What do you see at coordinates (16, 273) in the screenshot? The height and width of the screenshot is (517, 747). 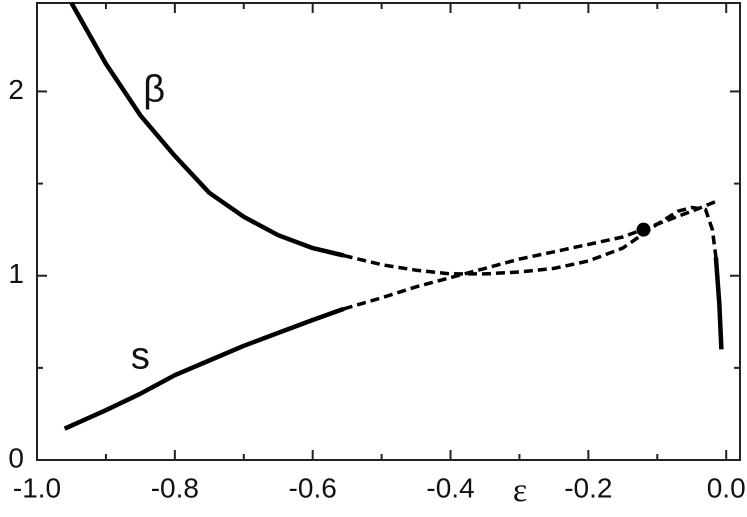 I see `y-tick-label: 1` at bounding box center [16, 273].